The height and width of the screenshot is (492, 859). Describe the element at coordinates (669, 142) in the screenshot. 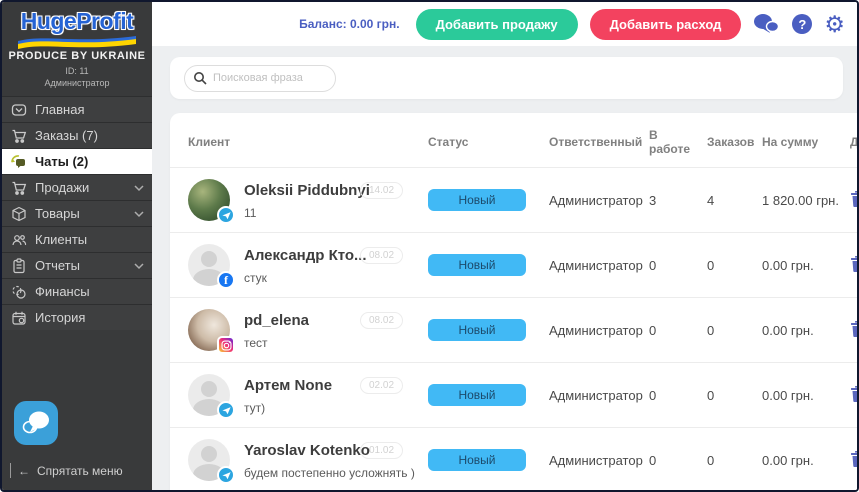

I see `col-header-in-work: В работе` at that location.